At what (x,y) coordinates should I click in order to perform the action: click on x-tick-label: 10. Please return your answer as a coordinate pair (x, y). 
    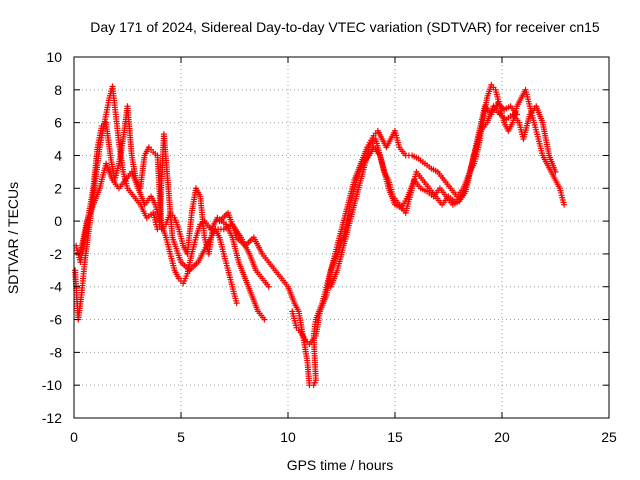
    Looking at the image, I should click on (288, 437).